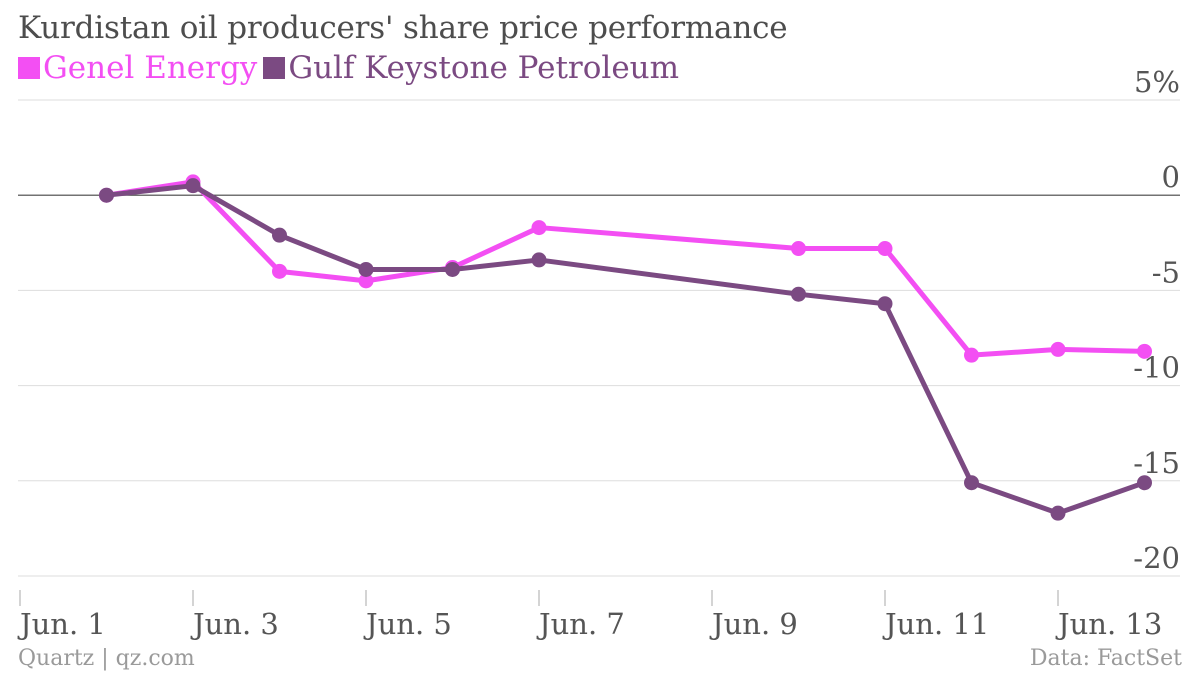 The height and width of the screenshot is (676, 1200). Describe the element at coordinates (407, 624) in the screenshot. I see `x-tick-label: Jun. 5` at that location.